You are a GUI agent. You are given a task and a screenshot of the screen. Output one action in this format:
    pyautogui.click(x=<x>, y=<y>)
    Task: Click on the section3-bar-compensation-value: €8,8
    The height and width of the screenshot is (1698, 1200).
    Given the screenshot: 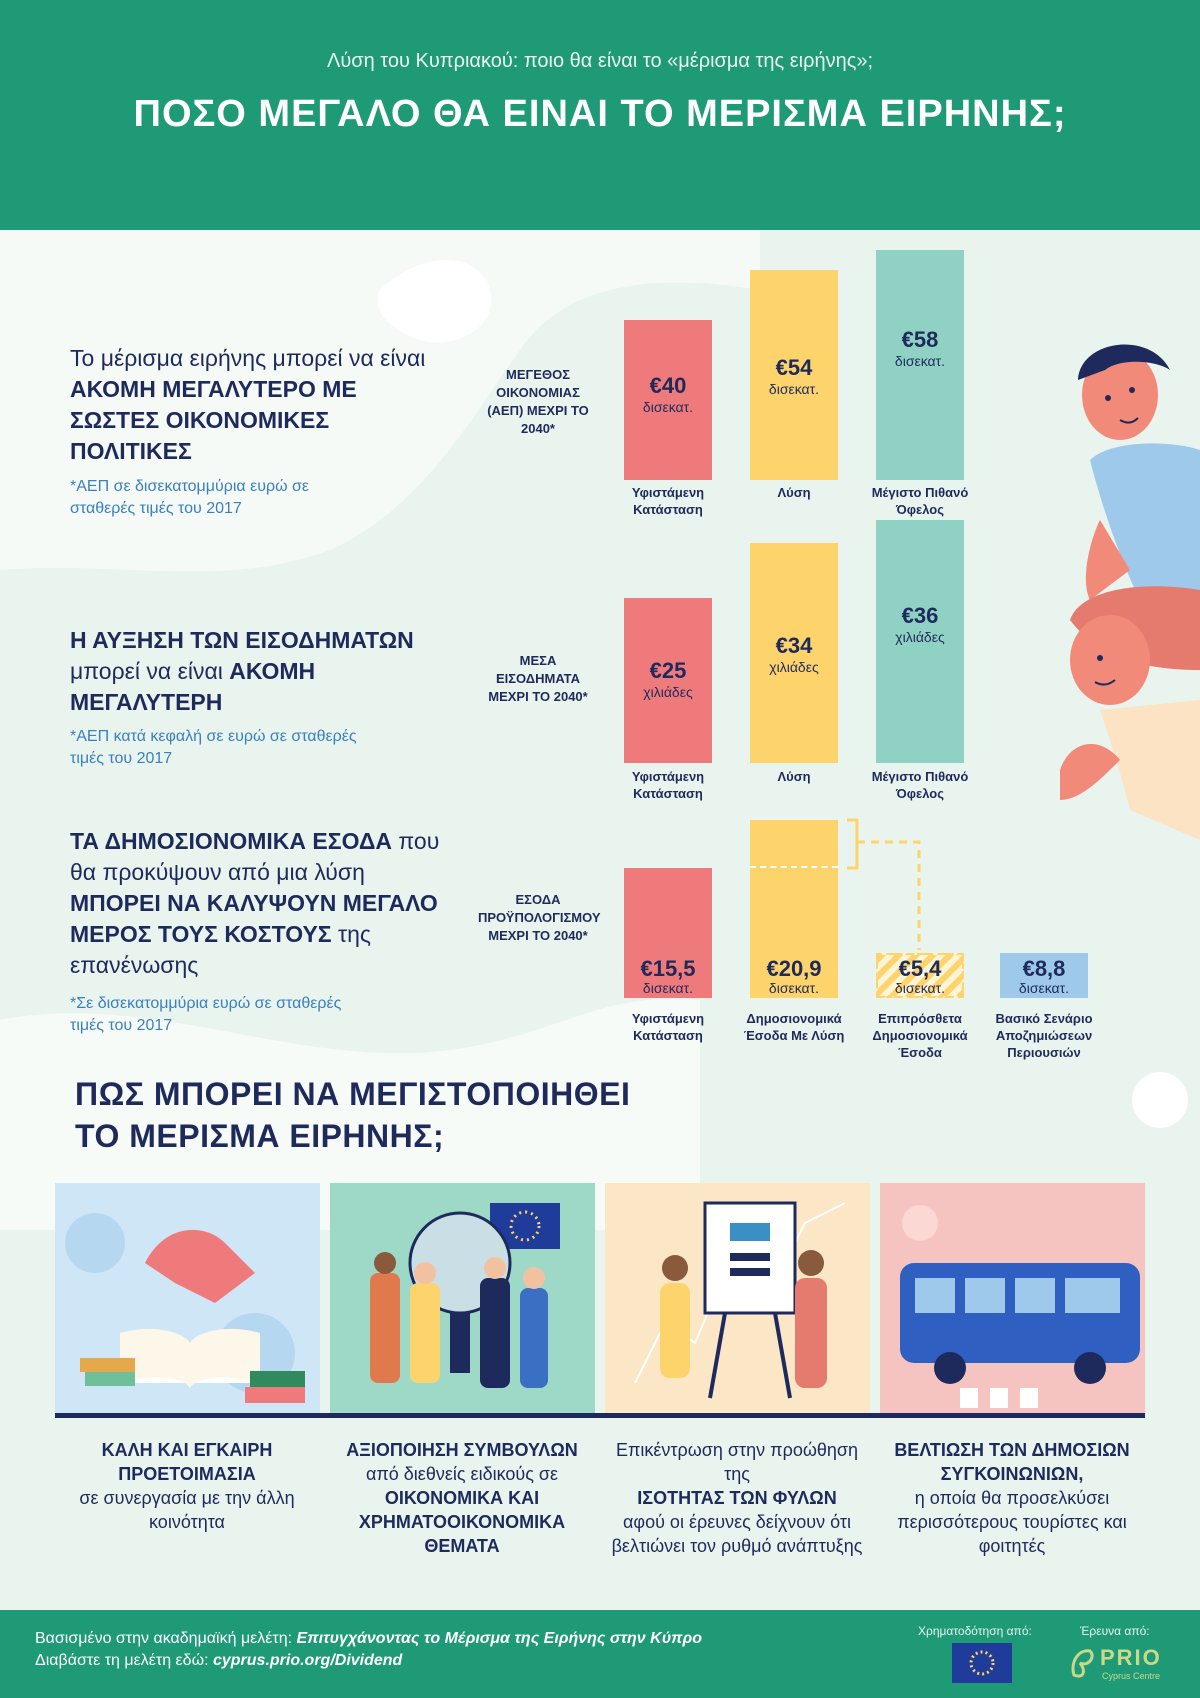 What is the action you would take?
    pyautogui.click(x=1044, y=968)
    